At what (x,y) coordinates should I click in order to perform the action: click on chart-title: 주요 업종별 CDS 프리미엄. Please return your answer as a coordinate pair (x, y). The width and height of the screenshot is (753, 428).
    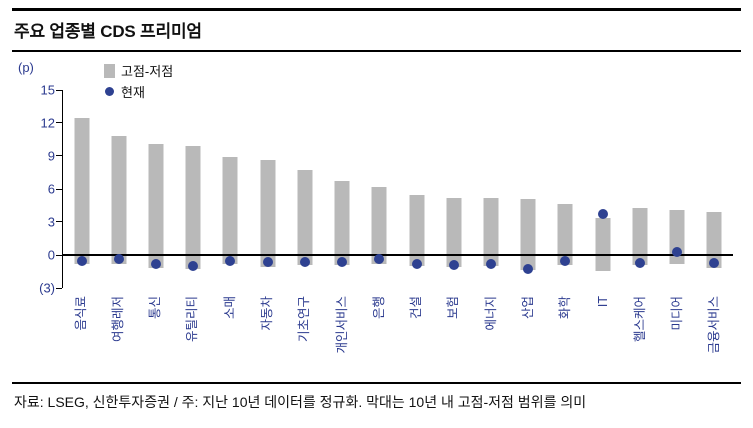
    Looking at the image, I should click on (108, 31).